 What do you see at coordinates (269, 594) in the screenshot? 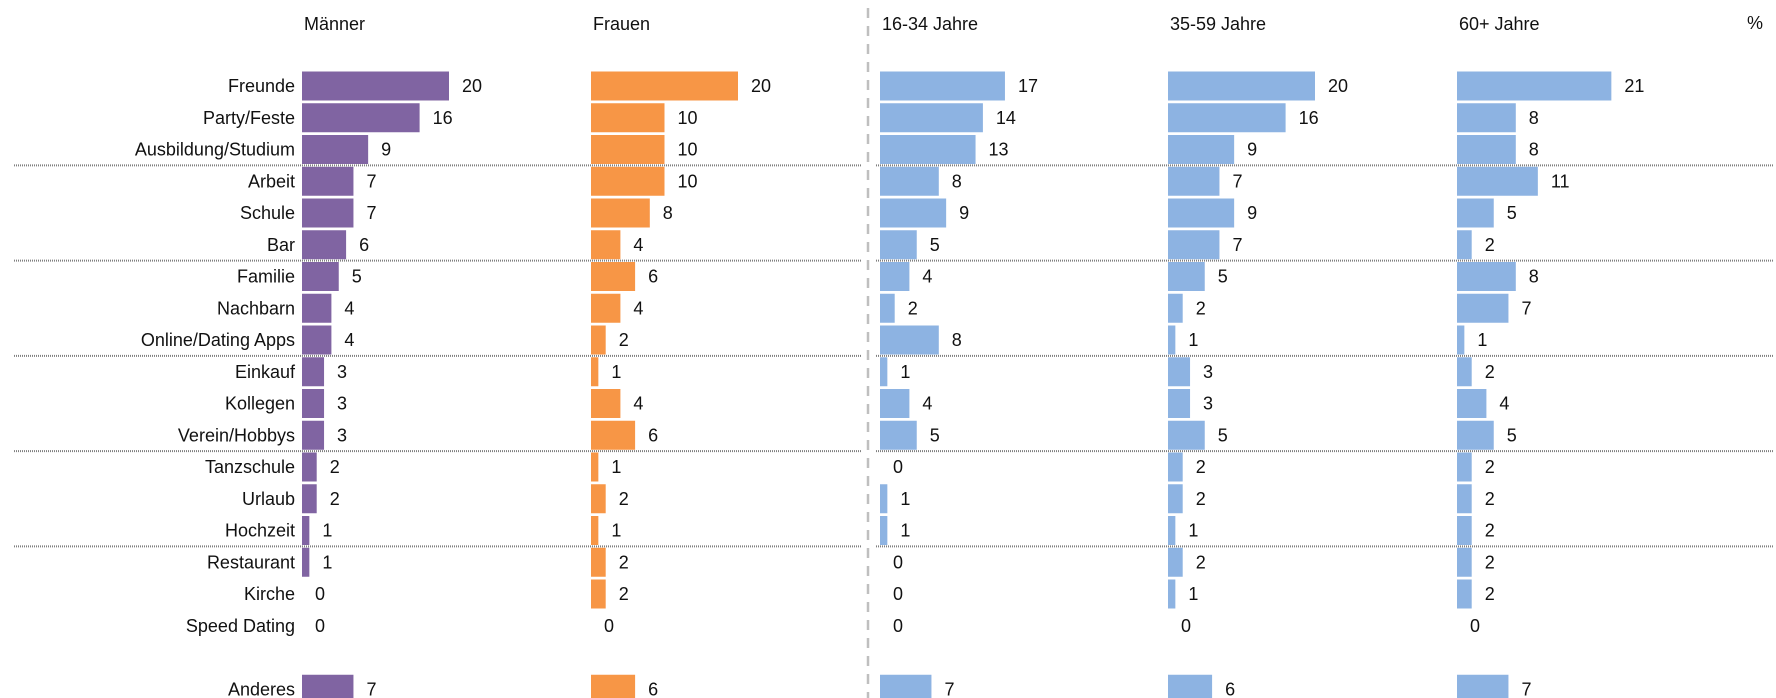
I see `category-label-kirche: Kirche` at bounding box center [269, 594].